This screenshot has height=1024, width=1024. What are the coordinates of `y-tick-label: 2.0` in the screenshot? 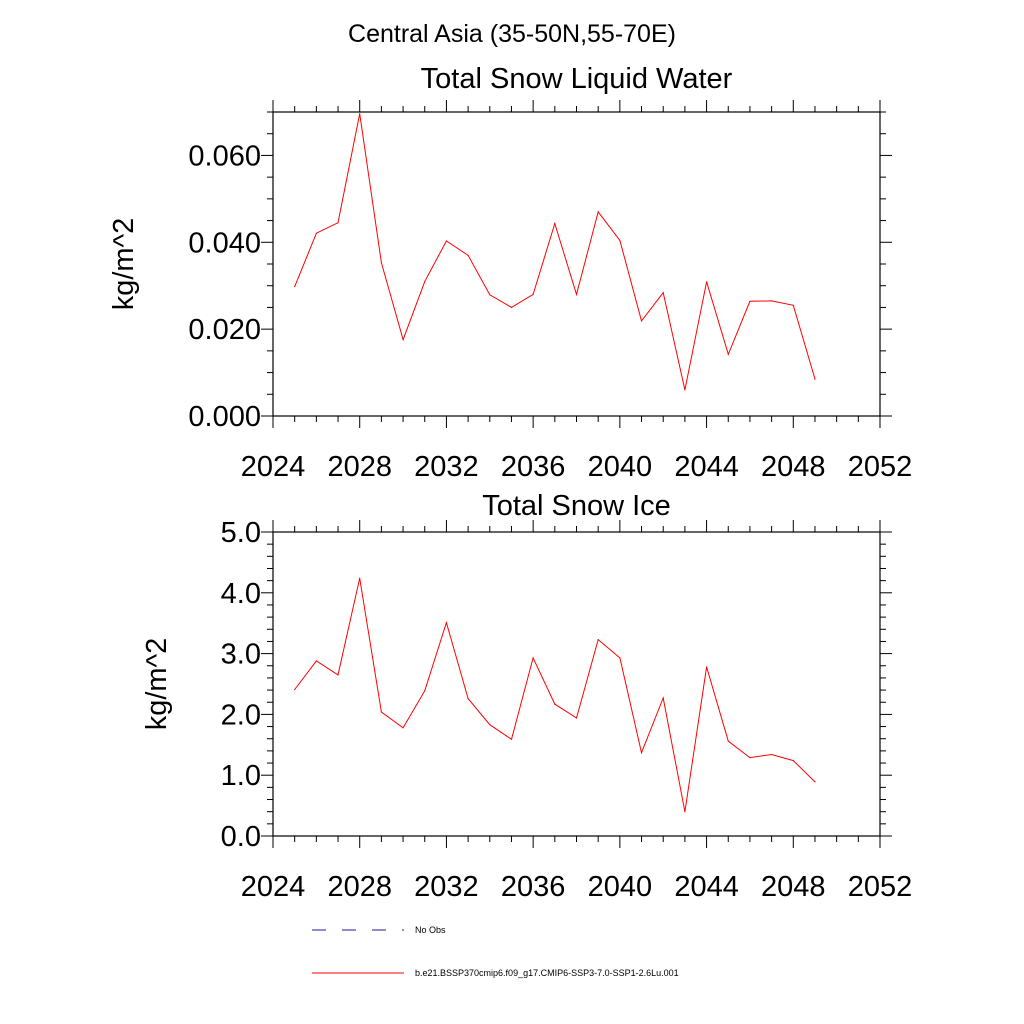 It's located at (241, 715).